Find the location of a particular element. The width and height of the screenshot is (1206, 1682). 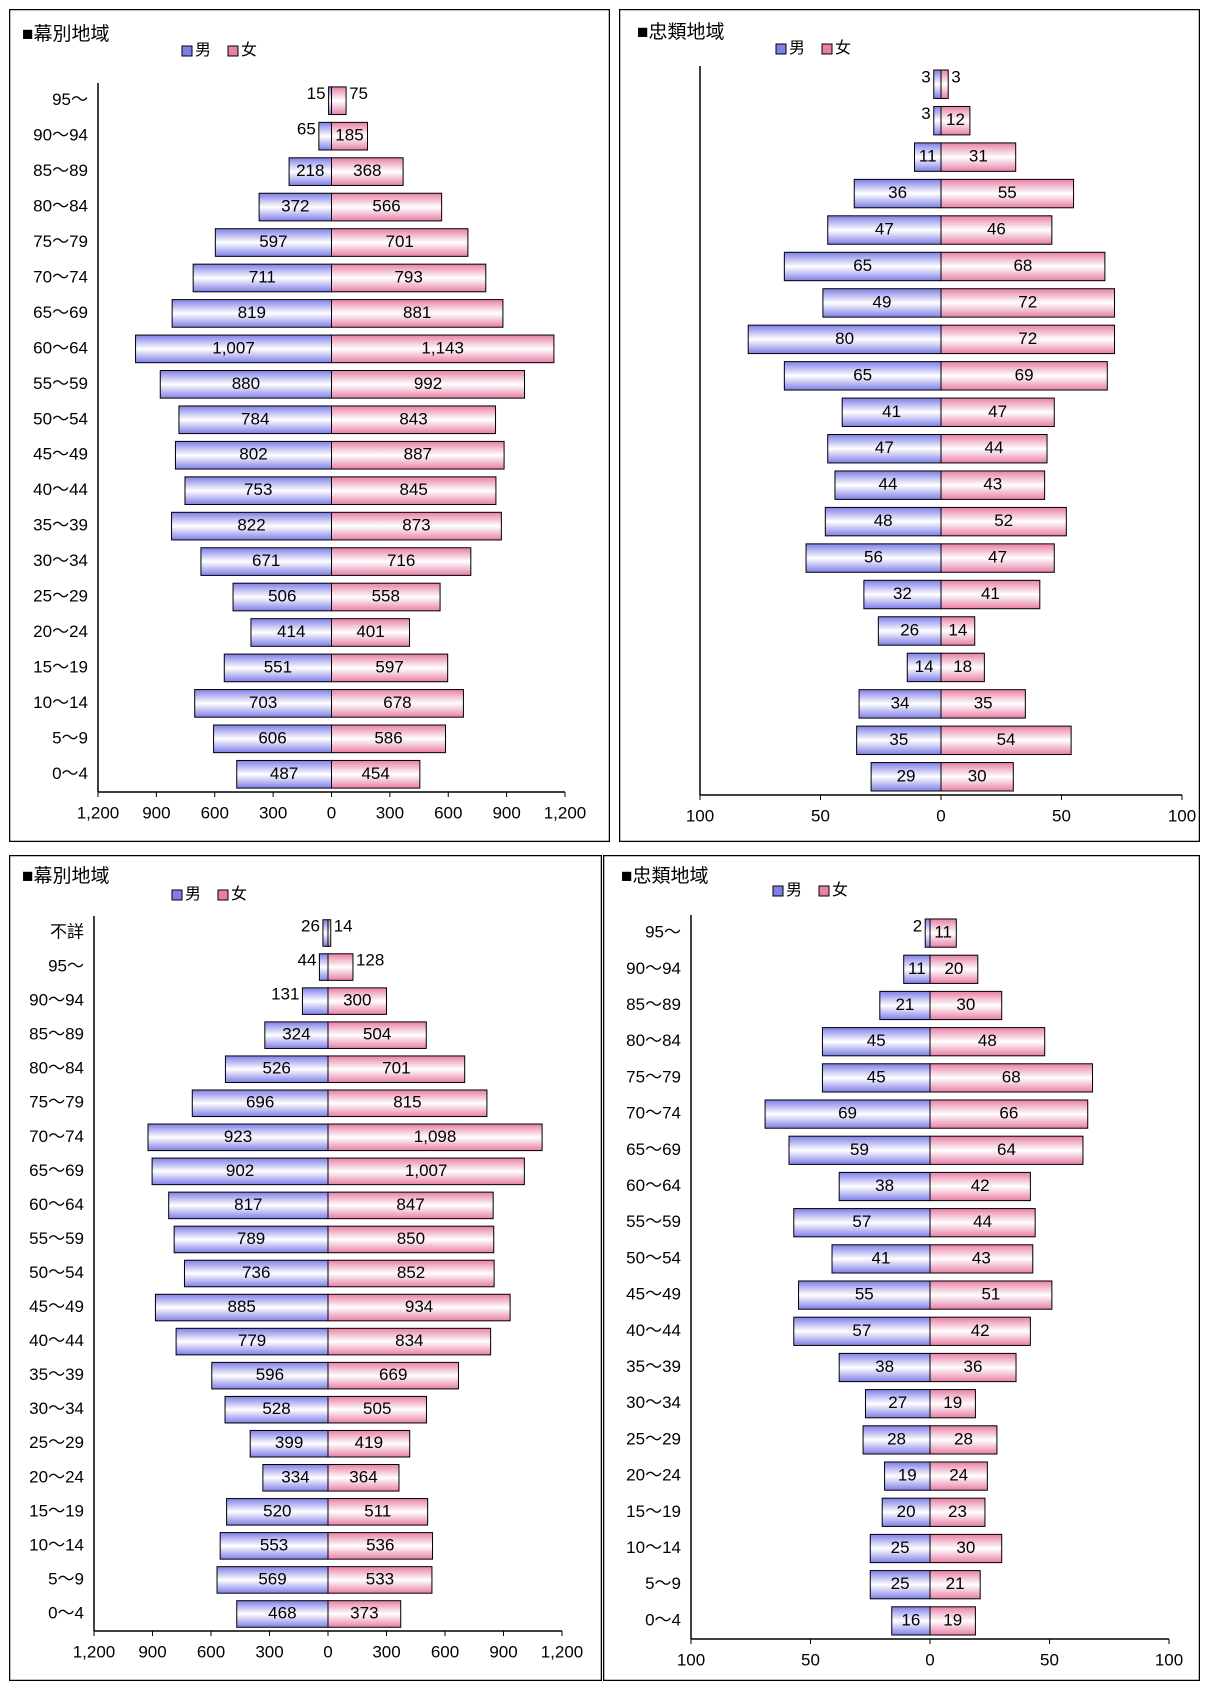

legend-swatch is located at coordinates (824, 891).